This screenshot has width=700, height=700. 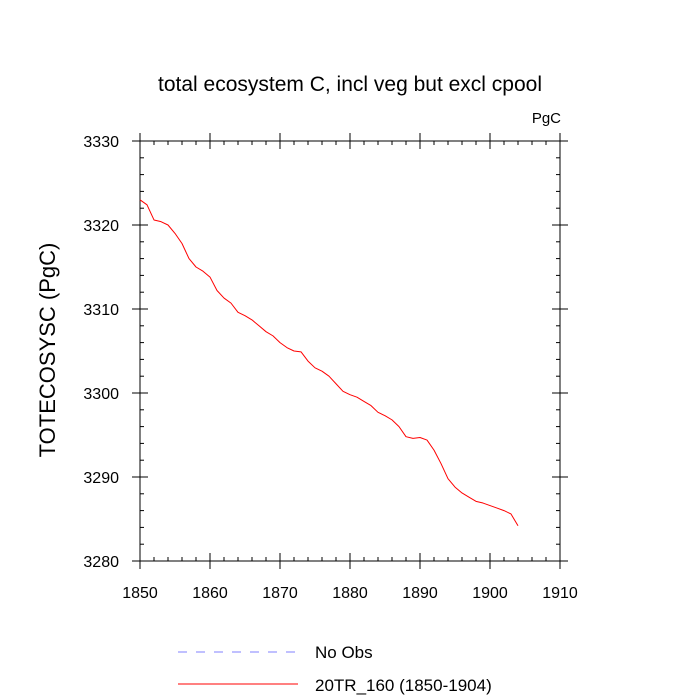 What do you see at coordinates (420, 593) in the screenshot?
I see `x-tick-label: 1890` at bounding box center [420, 593].